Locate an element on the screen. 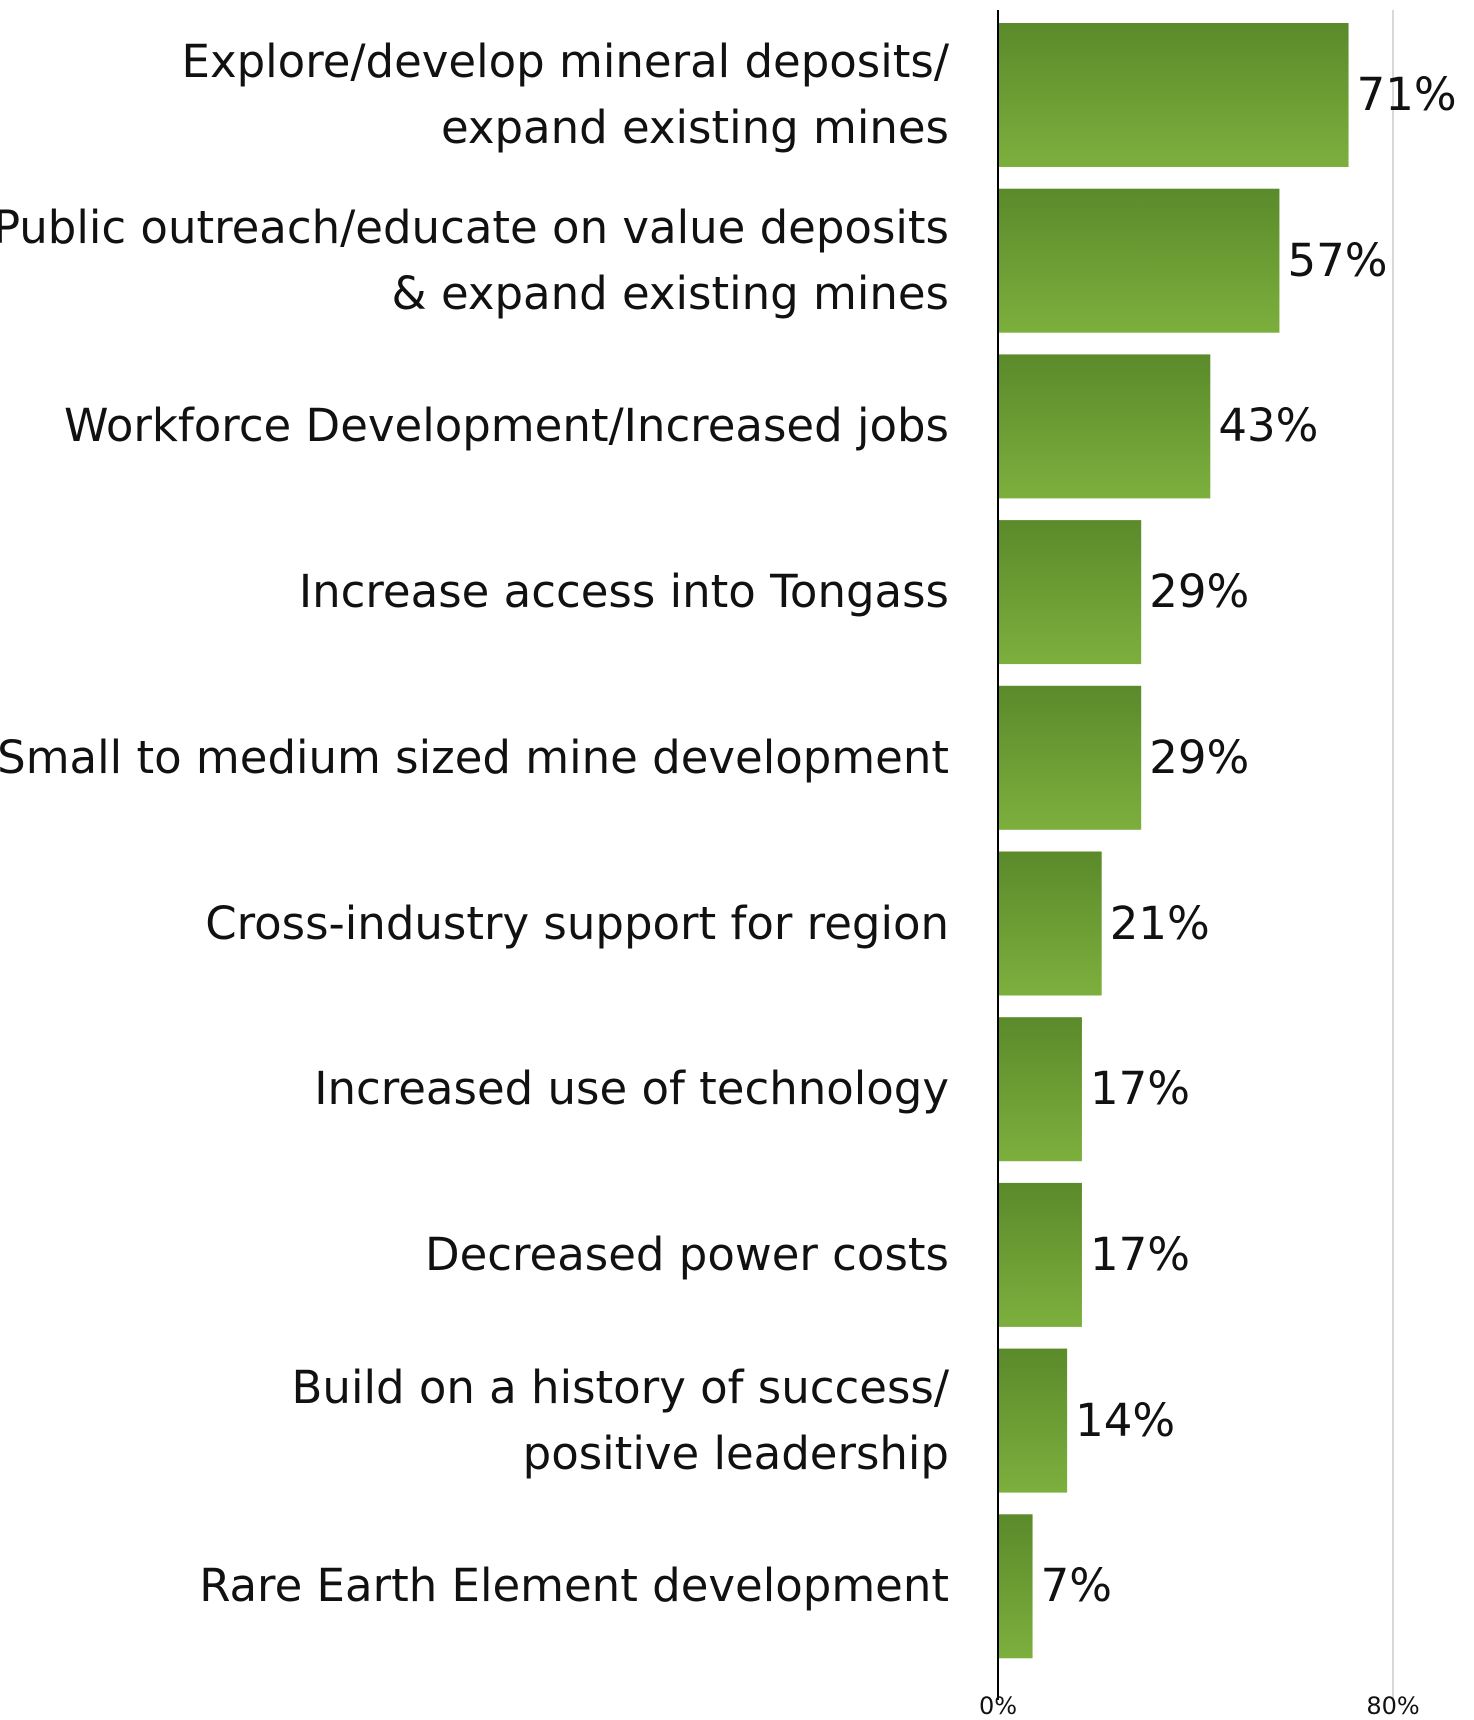 The width and height of the screenshot is (1474, 1720). category-label-9: Rare Earth Element development is located at coordinates (474, 1586).